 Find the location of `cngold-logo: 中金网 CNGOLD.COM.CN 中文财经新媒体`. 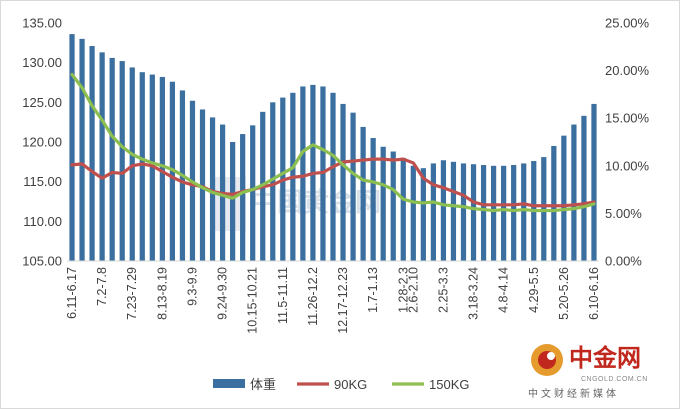

cngold-logo: 中金网 CNGOLD.COM.CN 中文财经新媒体 is located at coordinates (588, 372).